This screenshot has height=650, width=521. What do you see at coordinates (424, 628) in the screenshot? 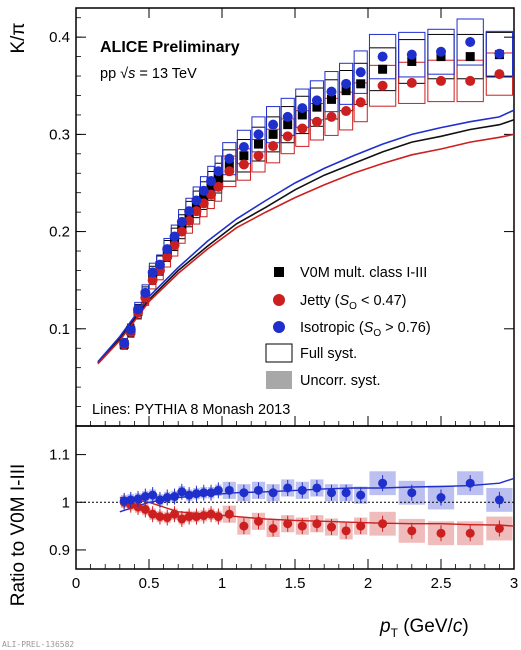
I see `x-axis-title: pT (GeV/c)` at bounding box center [424, 628].